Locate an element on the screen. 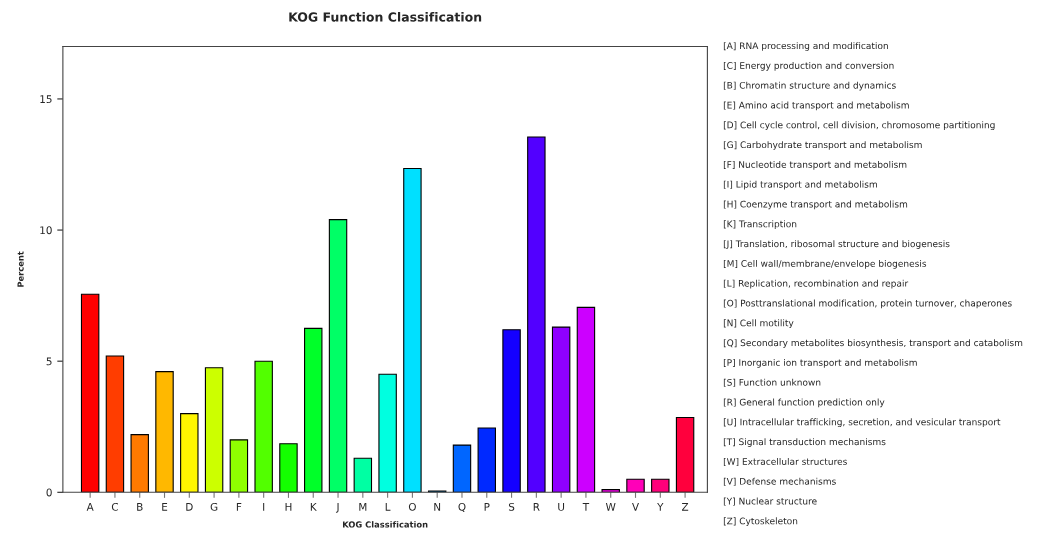 The width and height of the screenshot is (1048, 547). x-tick-label: H is located at coordinates (288, 507).